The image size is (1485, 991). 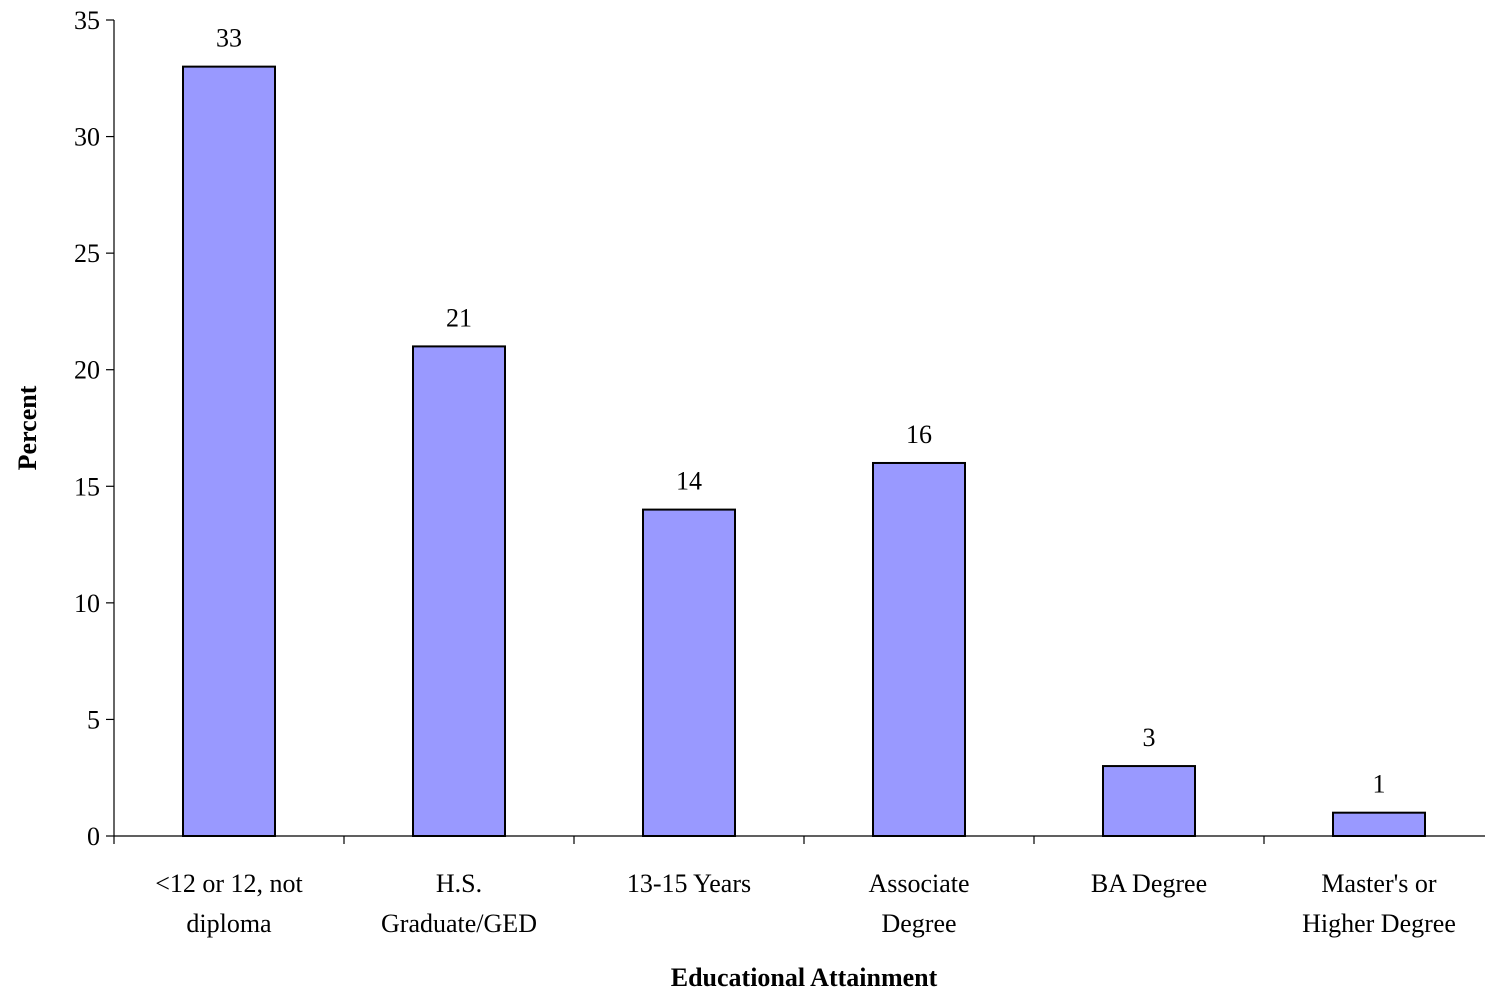 What do you see at coordinates (689, 883) in the screenshot?
I see `category-label: 13-15 Years` at bounding box center [689, 883].